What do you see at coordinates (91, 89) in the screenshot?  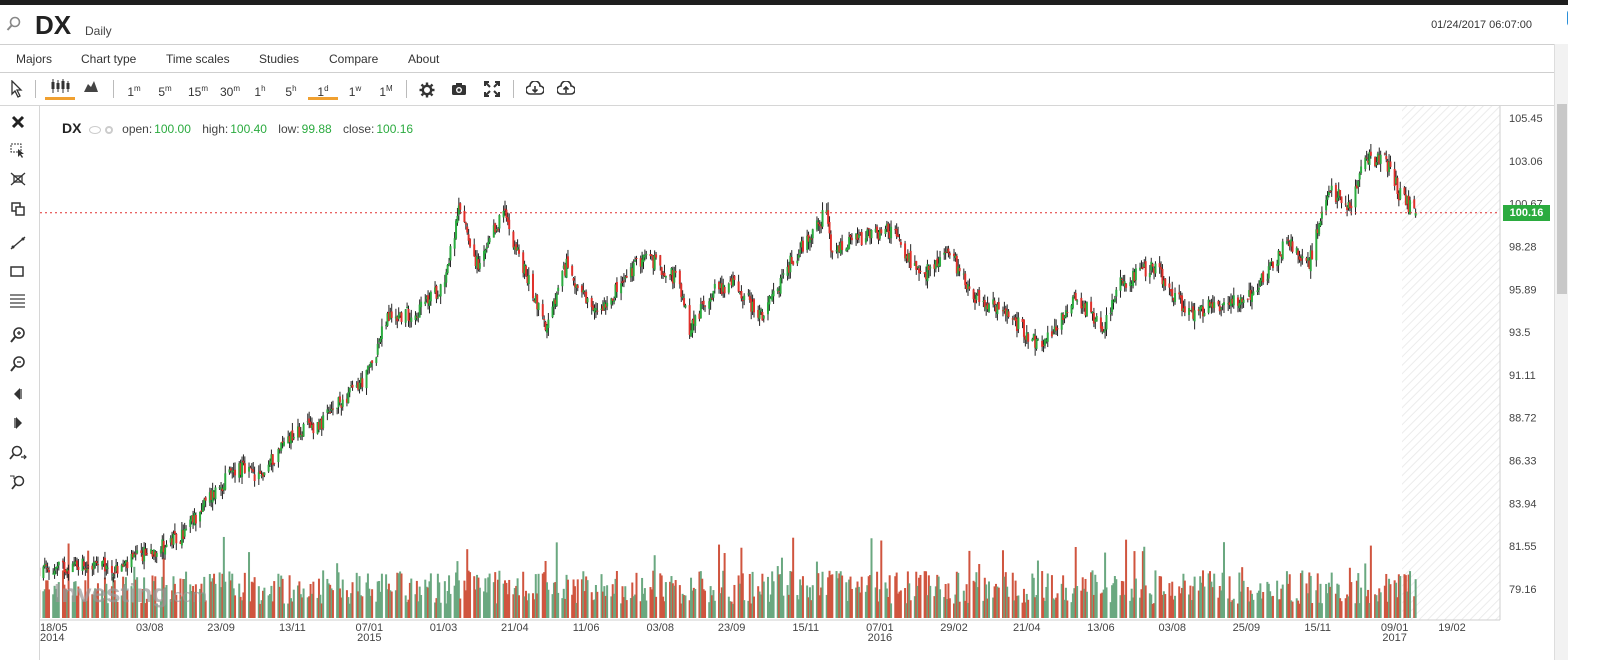 I see `area-chart-button` at bounding box center [91, 89].